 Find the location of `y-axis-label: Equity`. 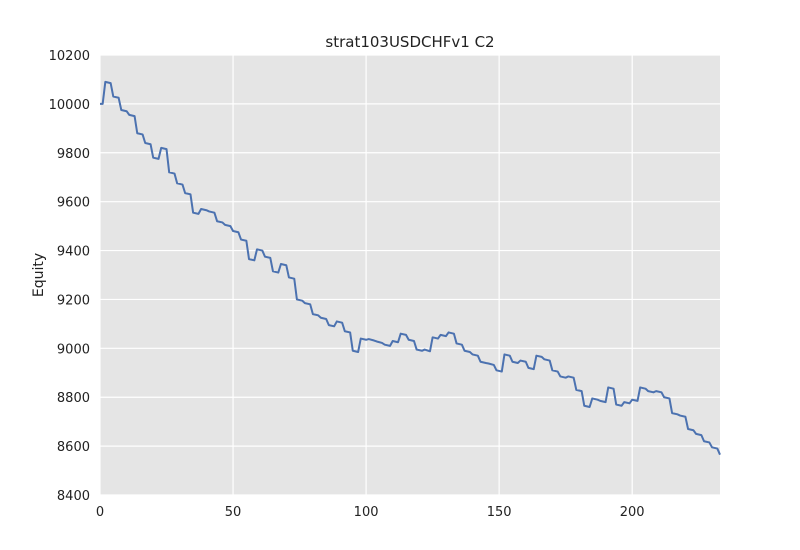

y-axis-label: Equity is located at coordinates (39, 275).